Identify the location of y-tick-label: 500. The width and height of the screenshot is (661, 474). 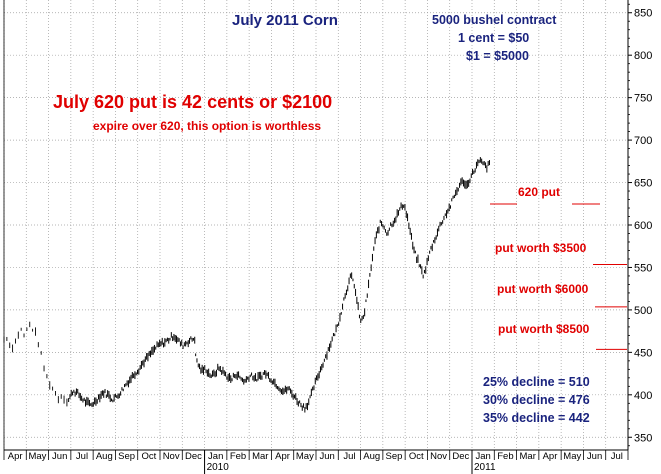
(643, 311).